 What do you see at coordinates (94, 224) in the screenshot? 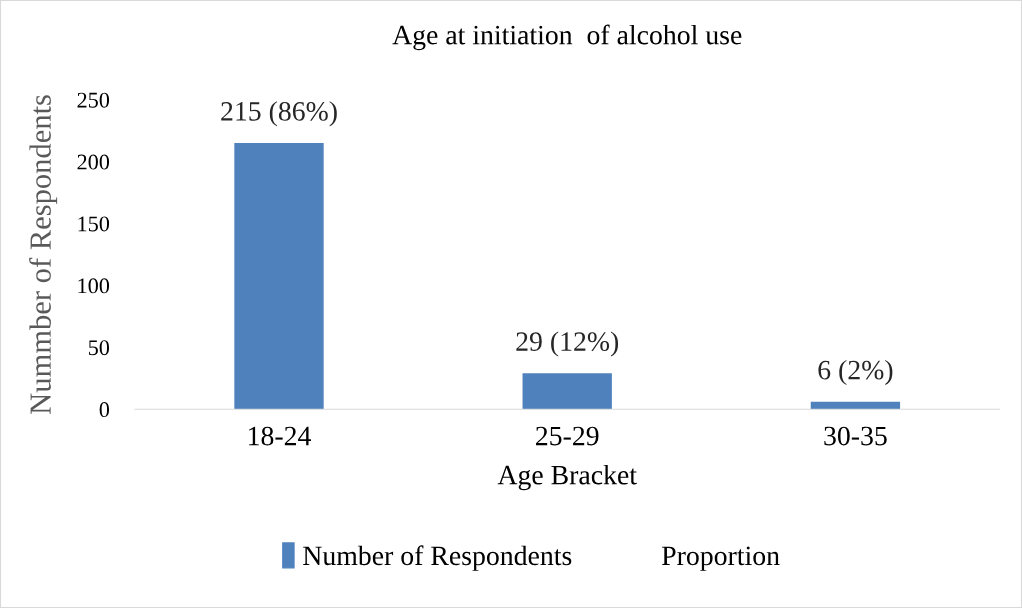
I see `y-tick-label: 150` at bounding box center [94, 224].